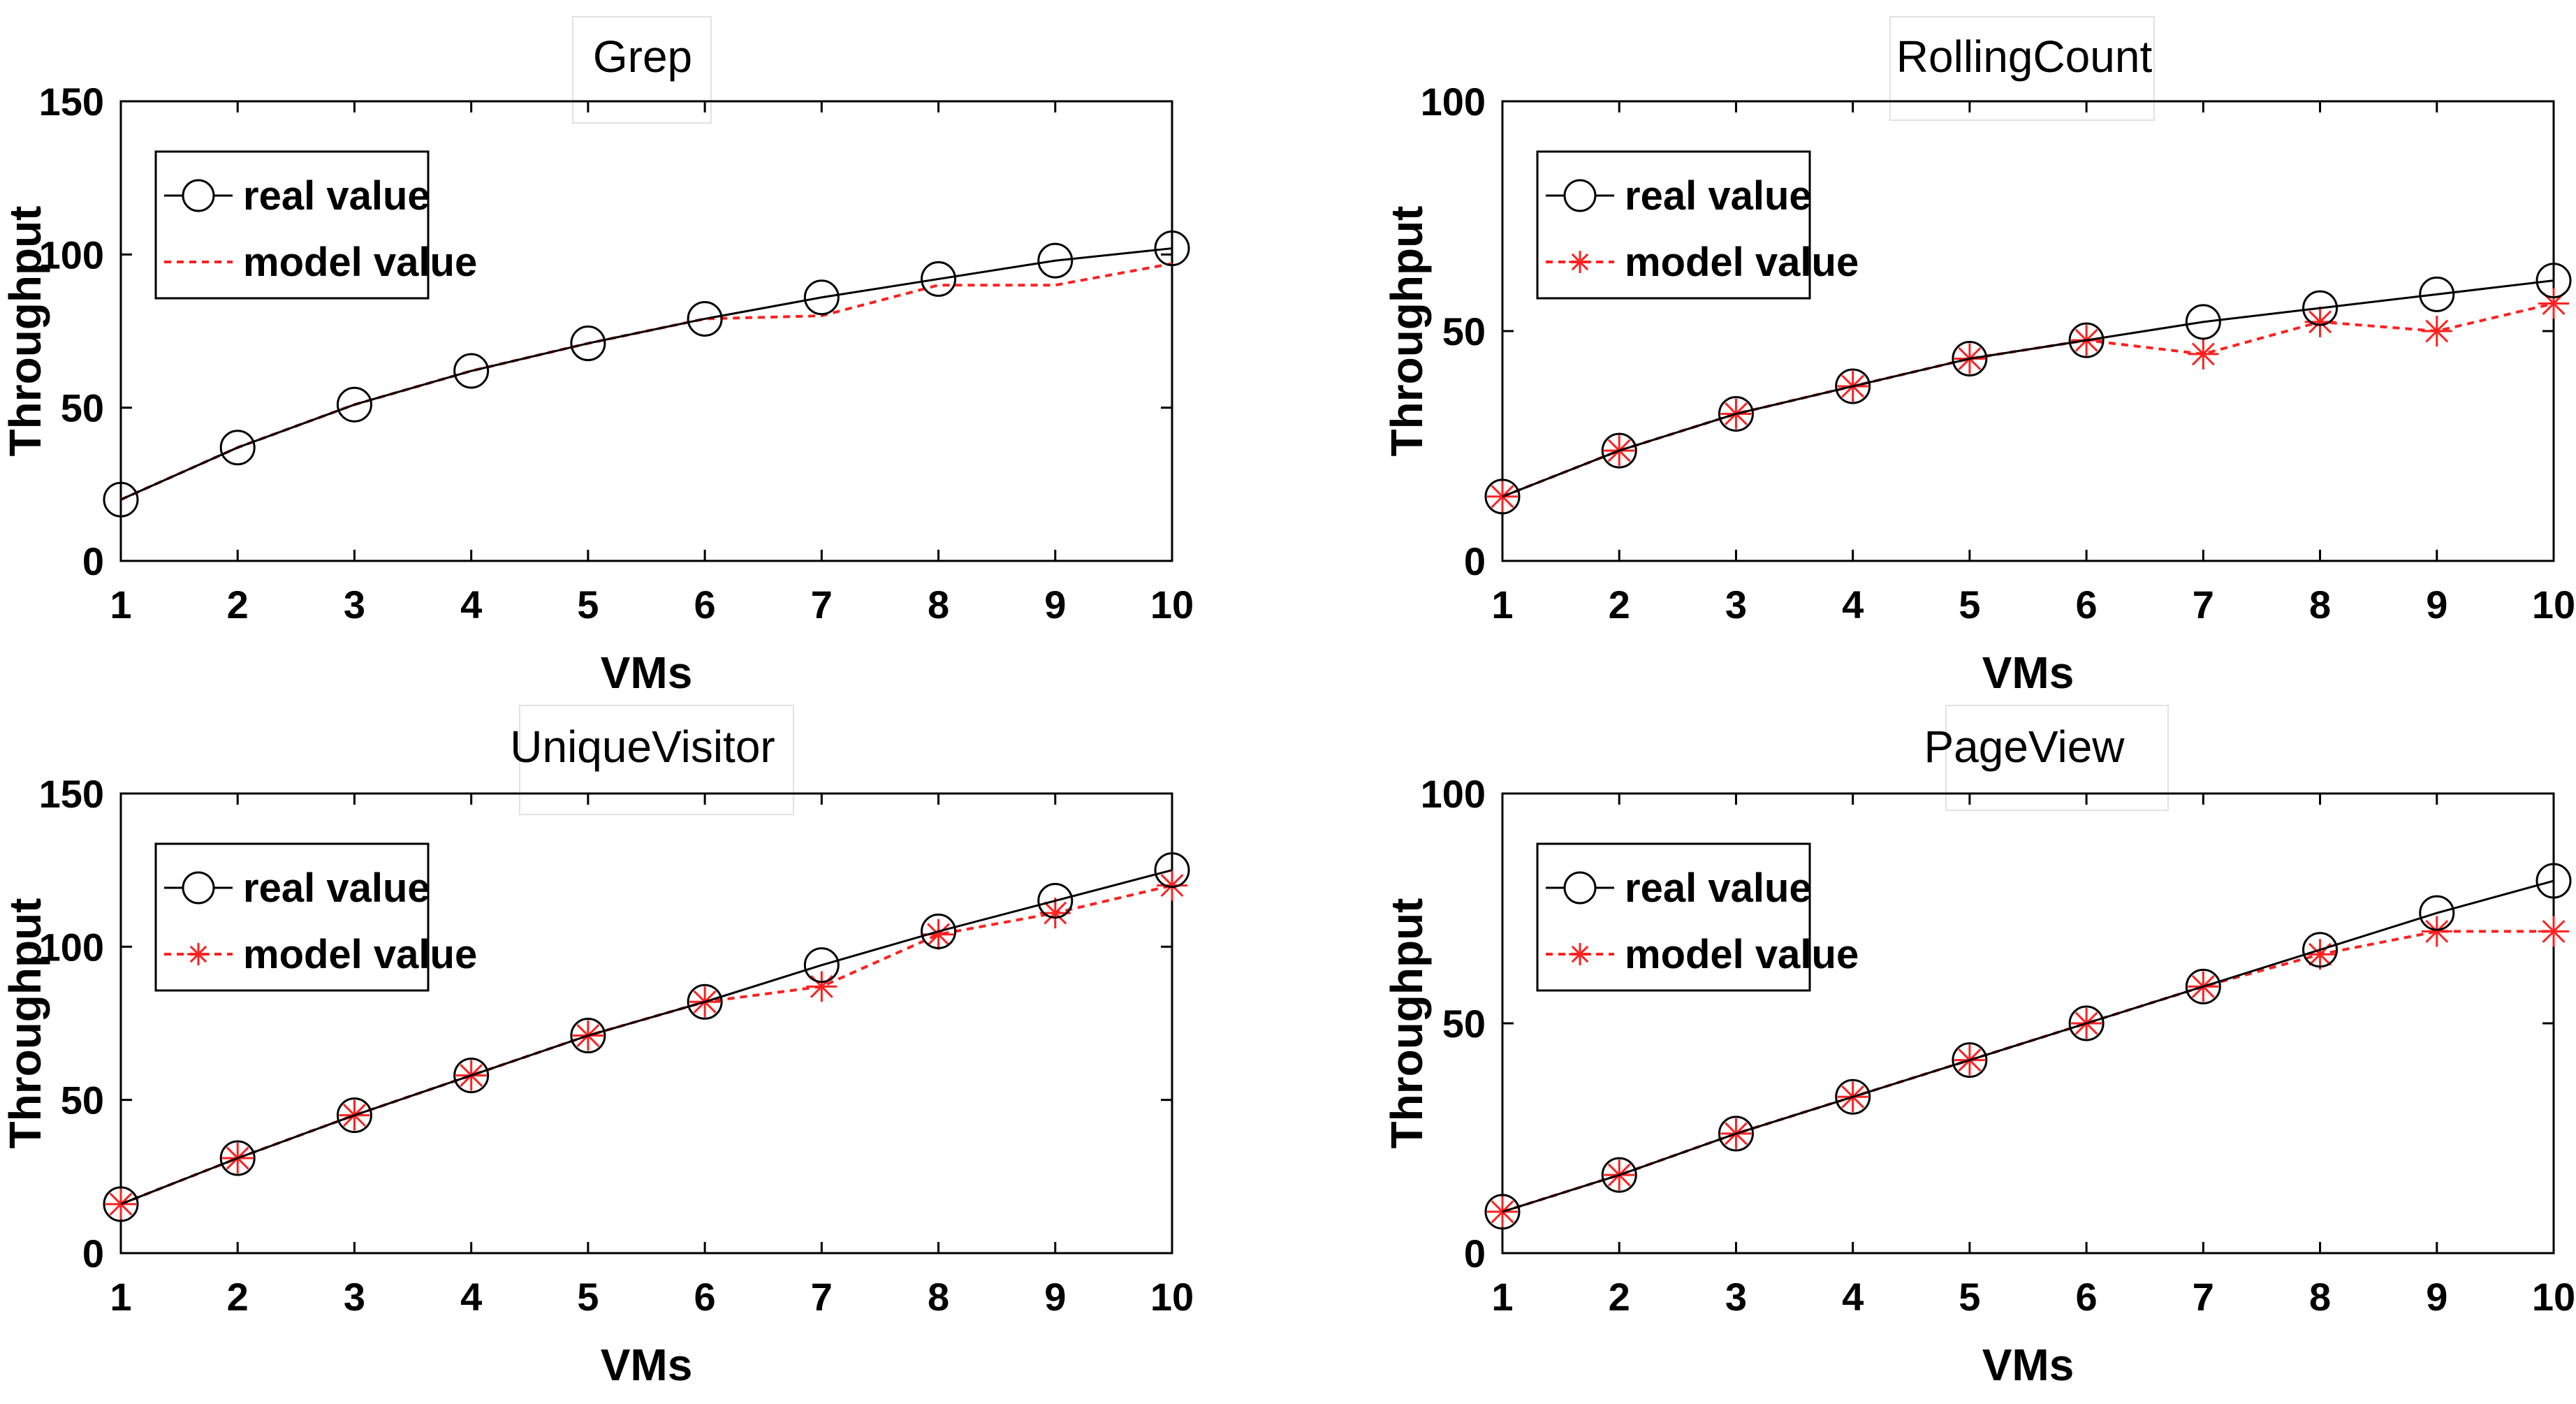 This screenshot has width=2576, height=1404. What do you see at coordinates (646, 331) in the screenshot?
I see `plot-frame` at bounding box center [646, 331].